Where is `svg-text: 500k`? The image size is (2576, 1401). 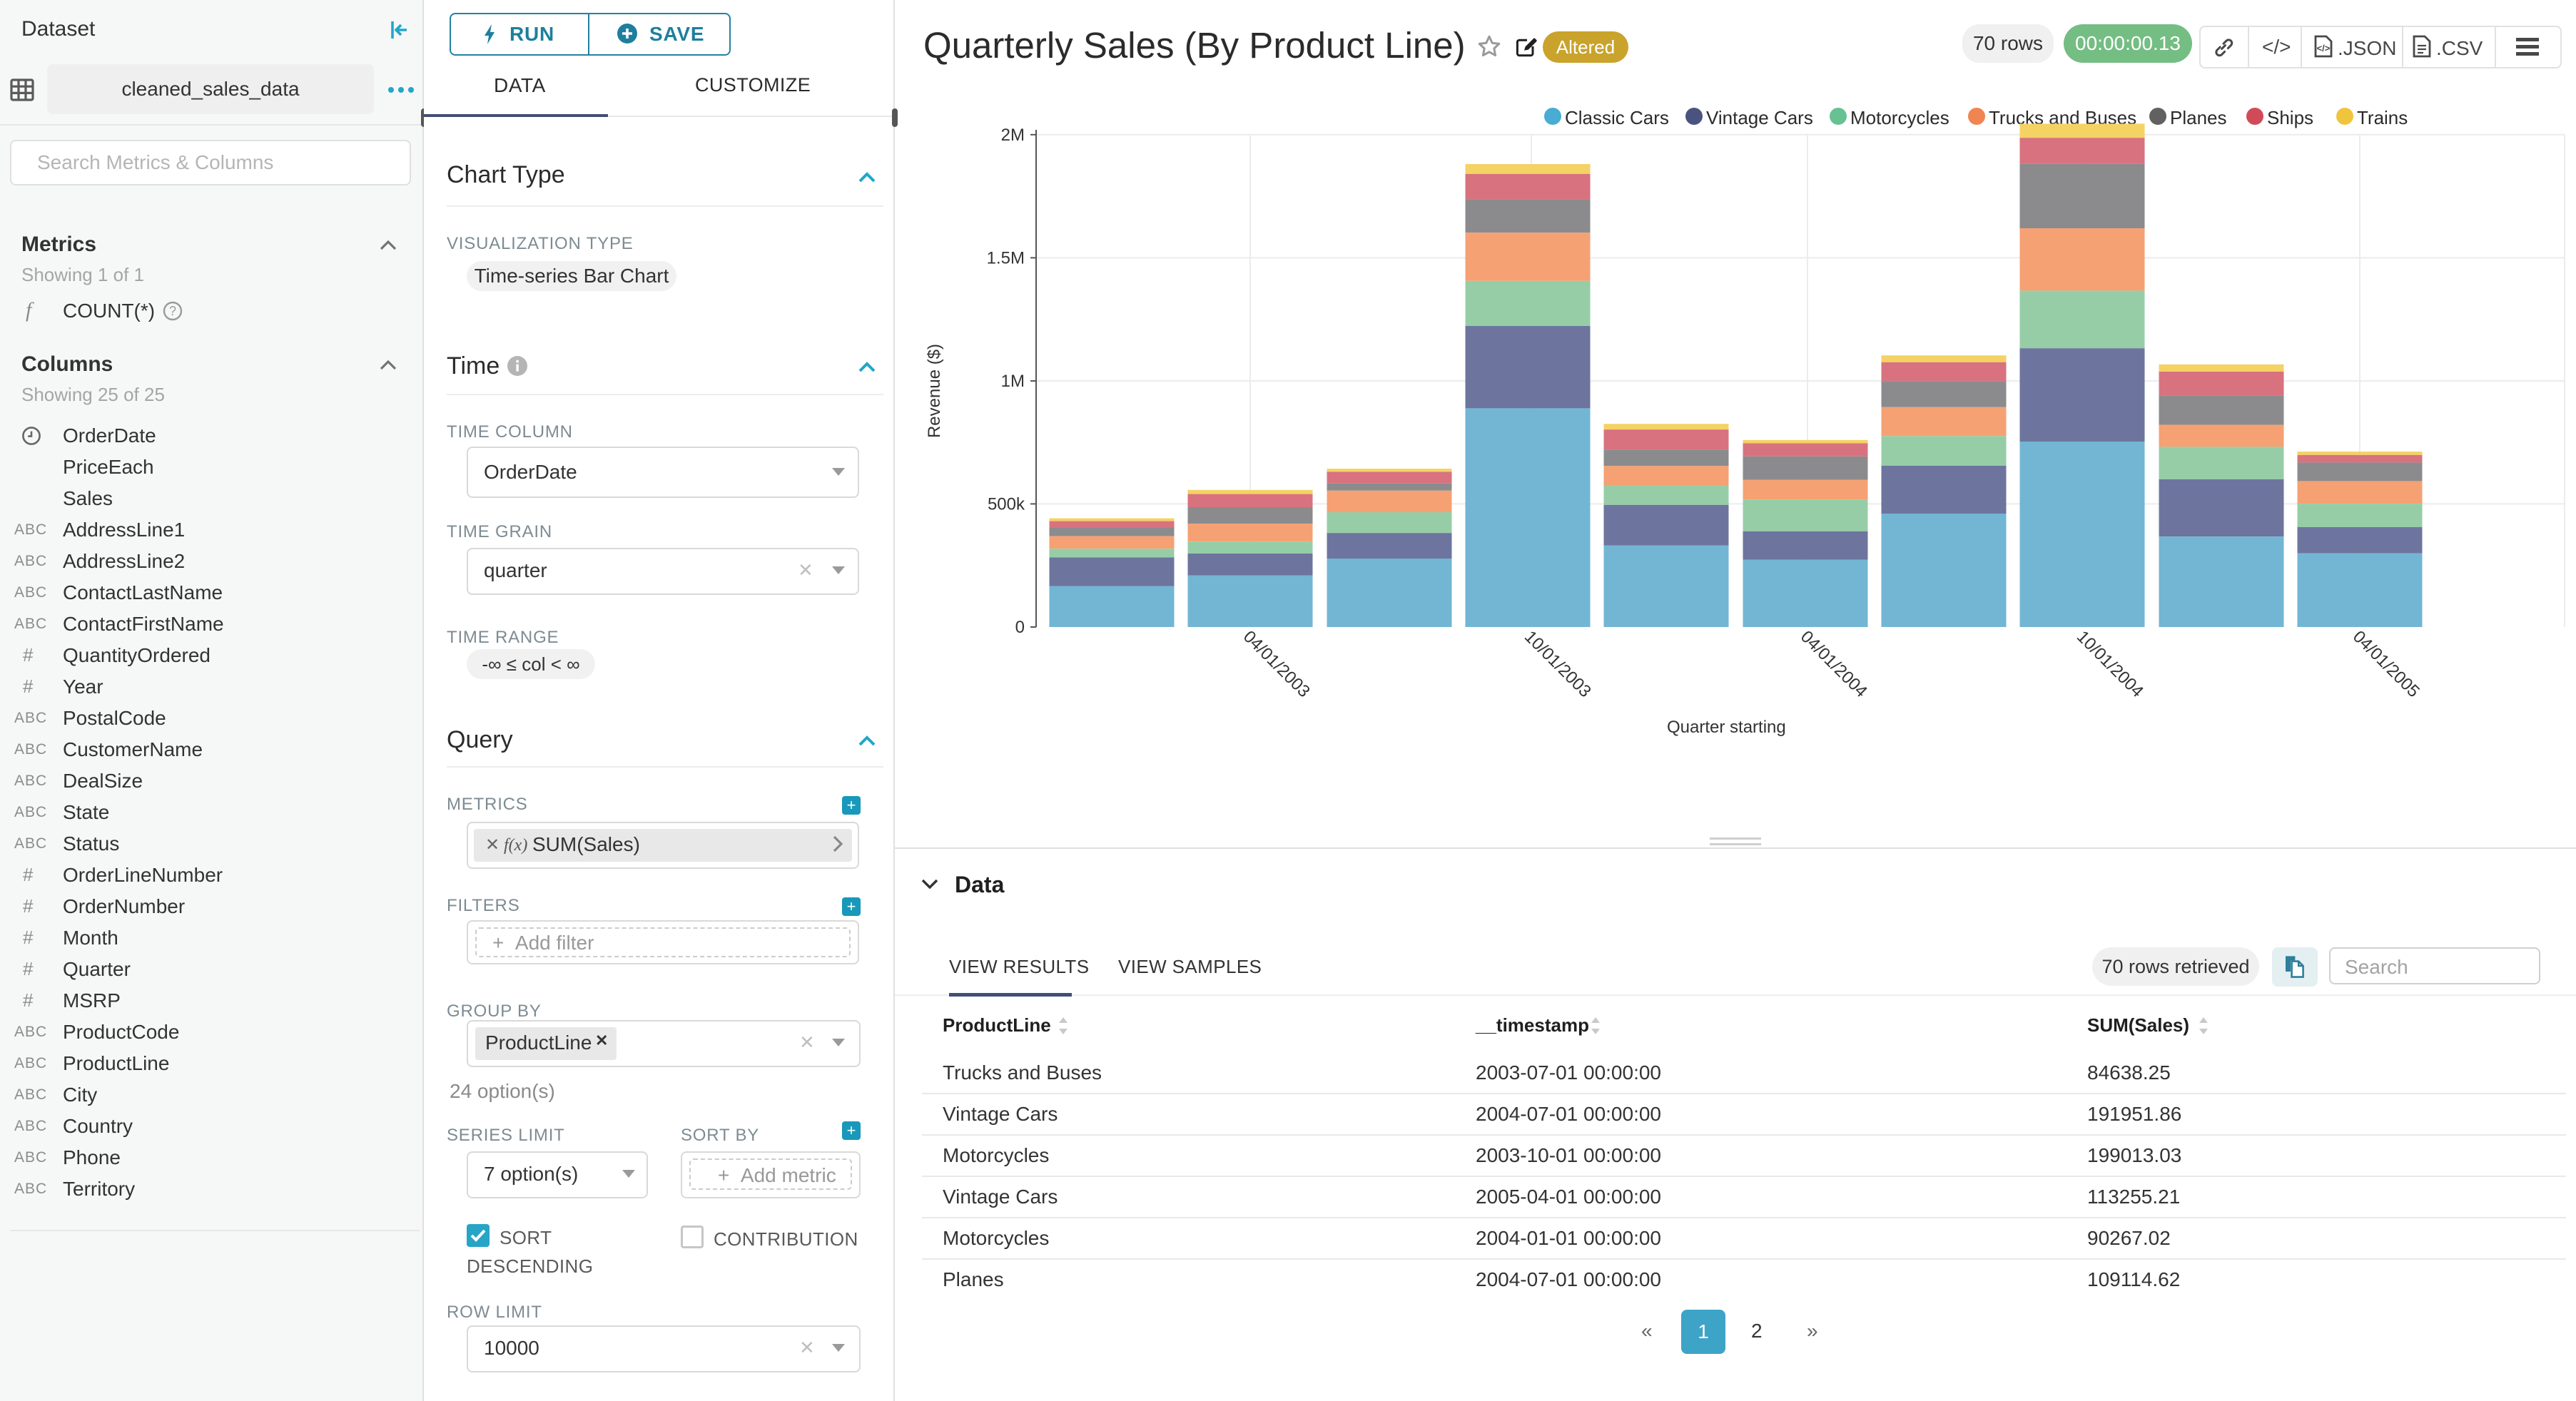
svg-text: 500k is located at coordinates (1006, 504).